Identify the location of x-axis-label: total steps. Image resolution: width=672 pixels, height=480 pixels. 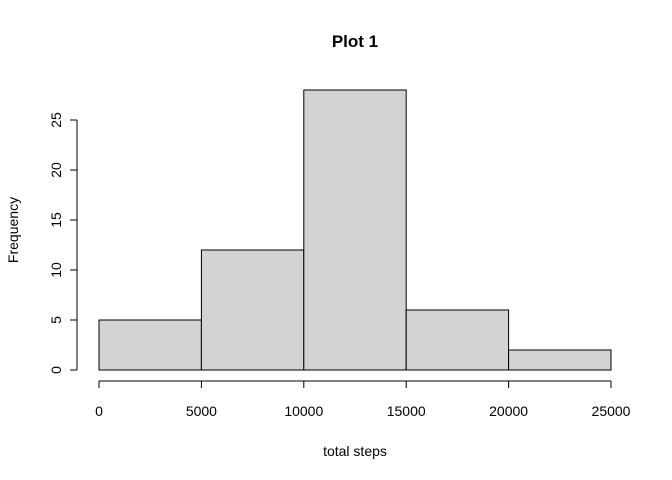
(355, 451).